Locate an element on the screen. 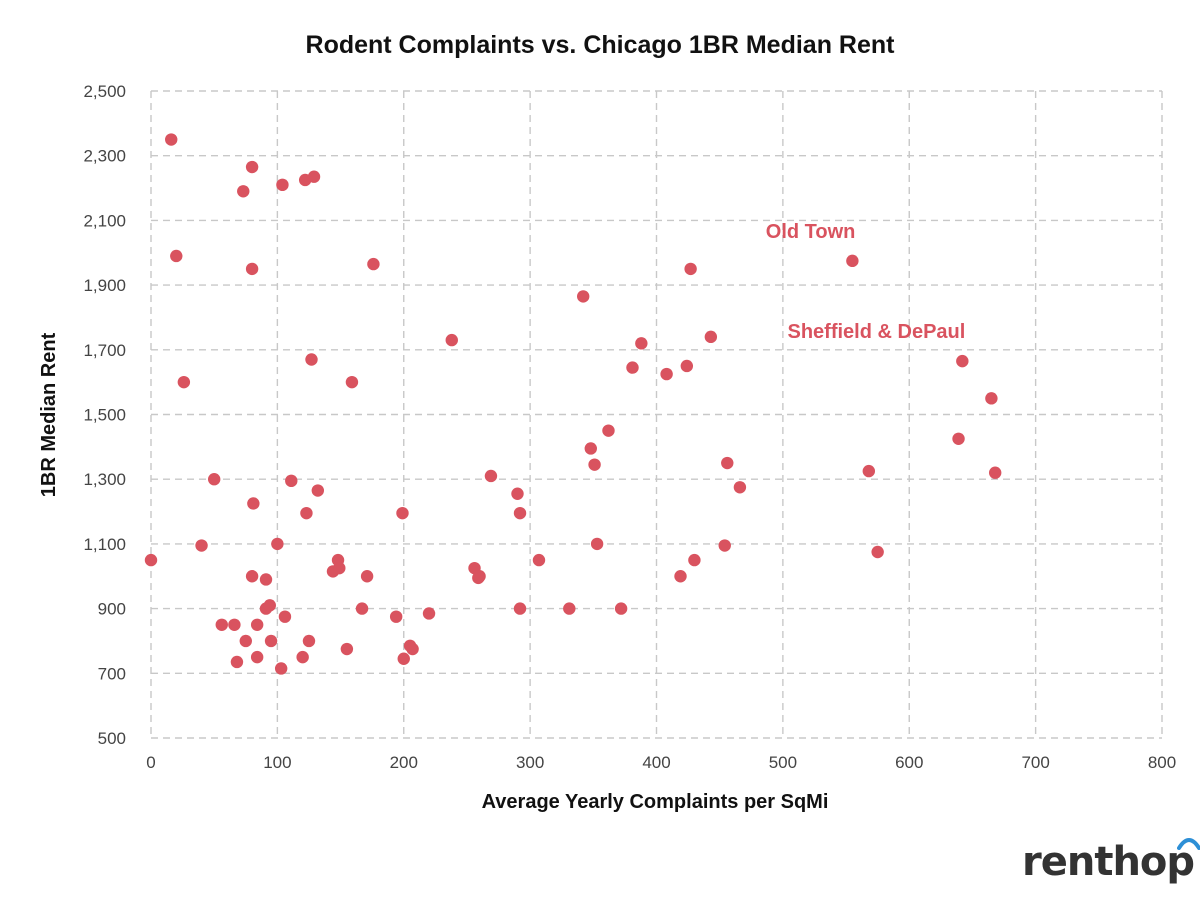  y-tick-label: 1,900 is located at coordinates (104, 285).